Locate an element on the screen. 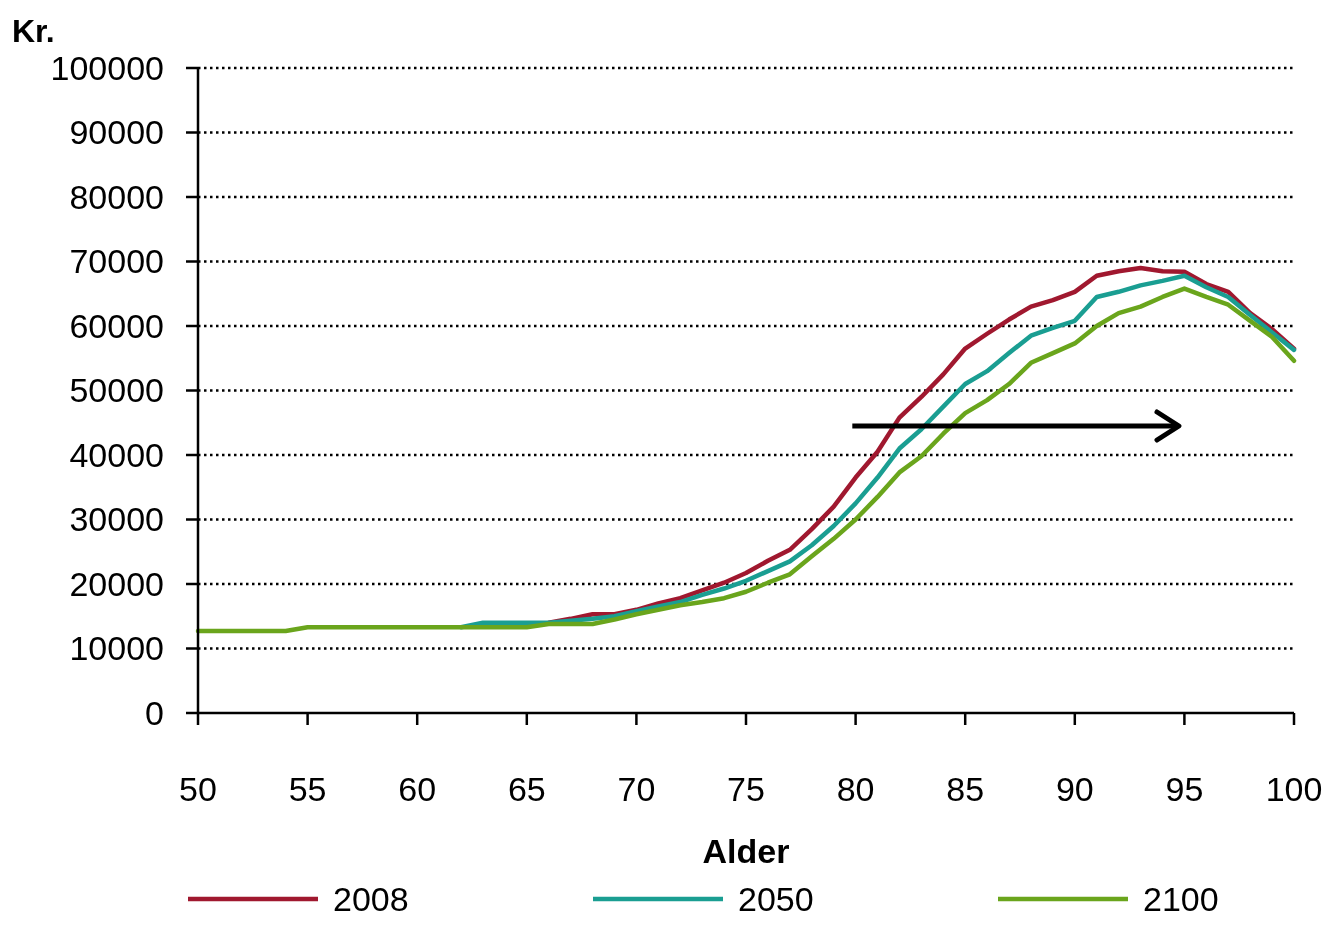  legend-label: 2050 is located at coordinates (776, 899).